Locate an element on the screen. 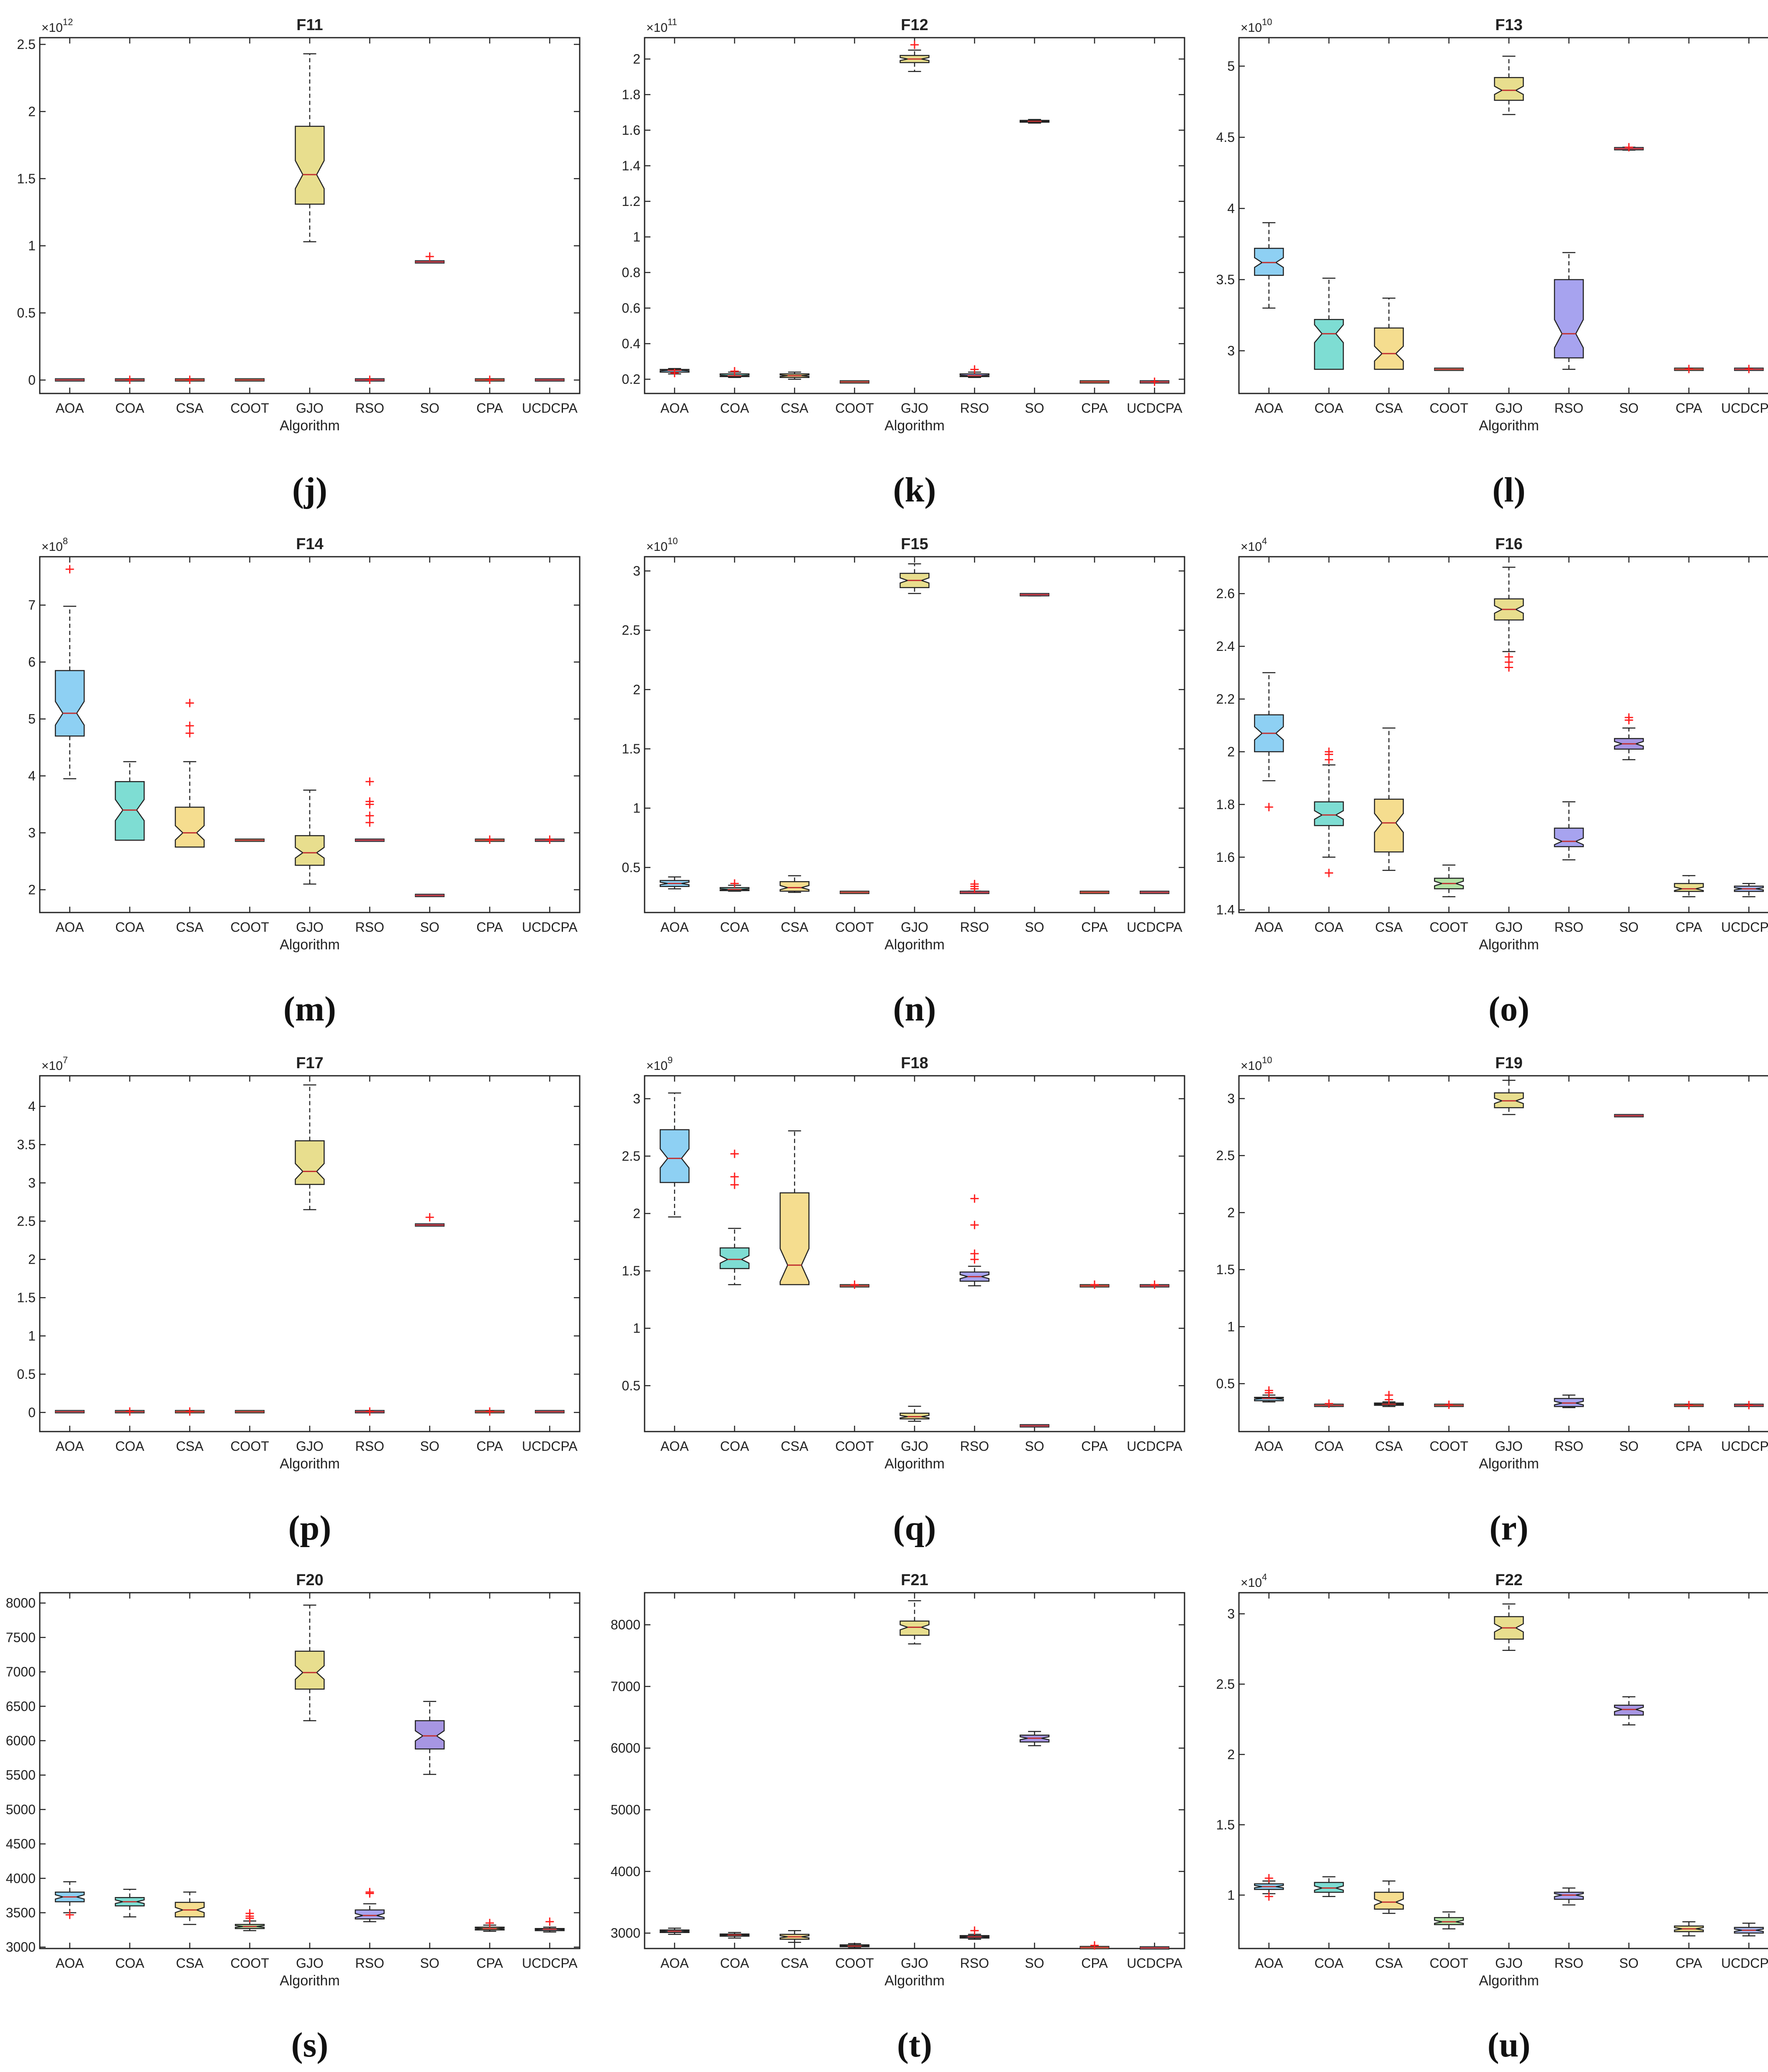  chart-title: F18 is located at coordinates (914, 1063).